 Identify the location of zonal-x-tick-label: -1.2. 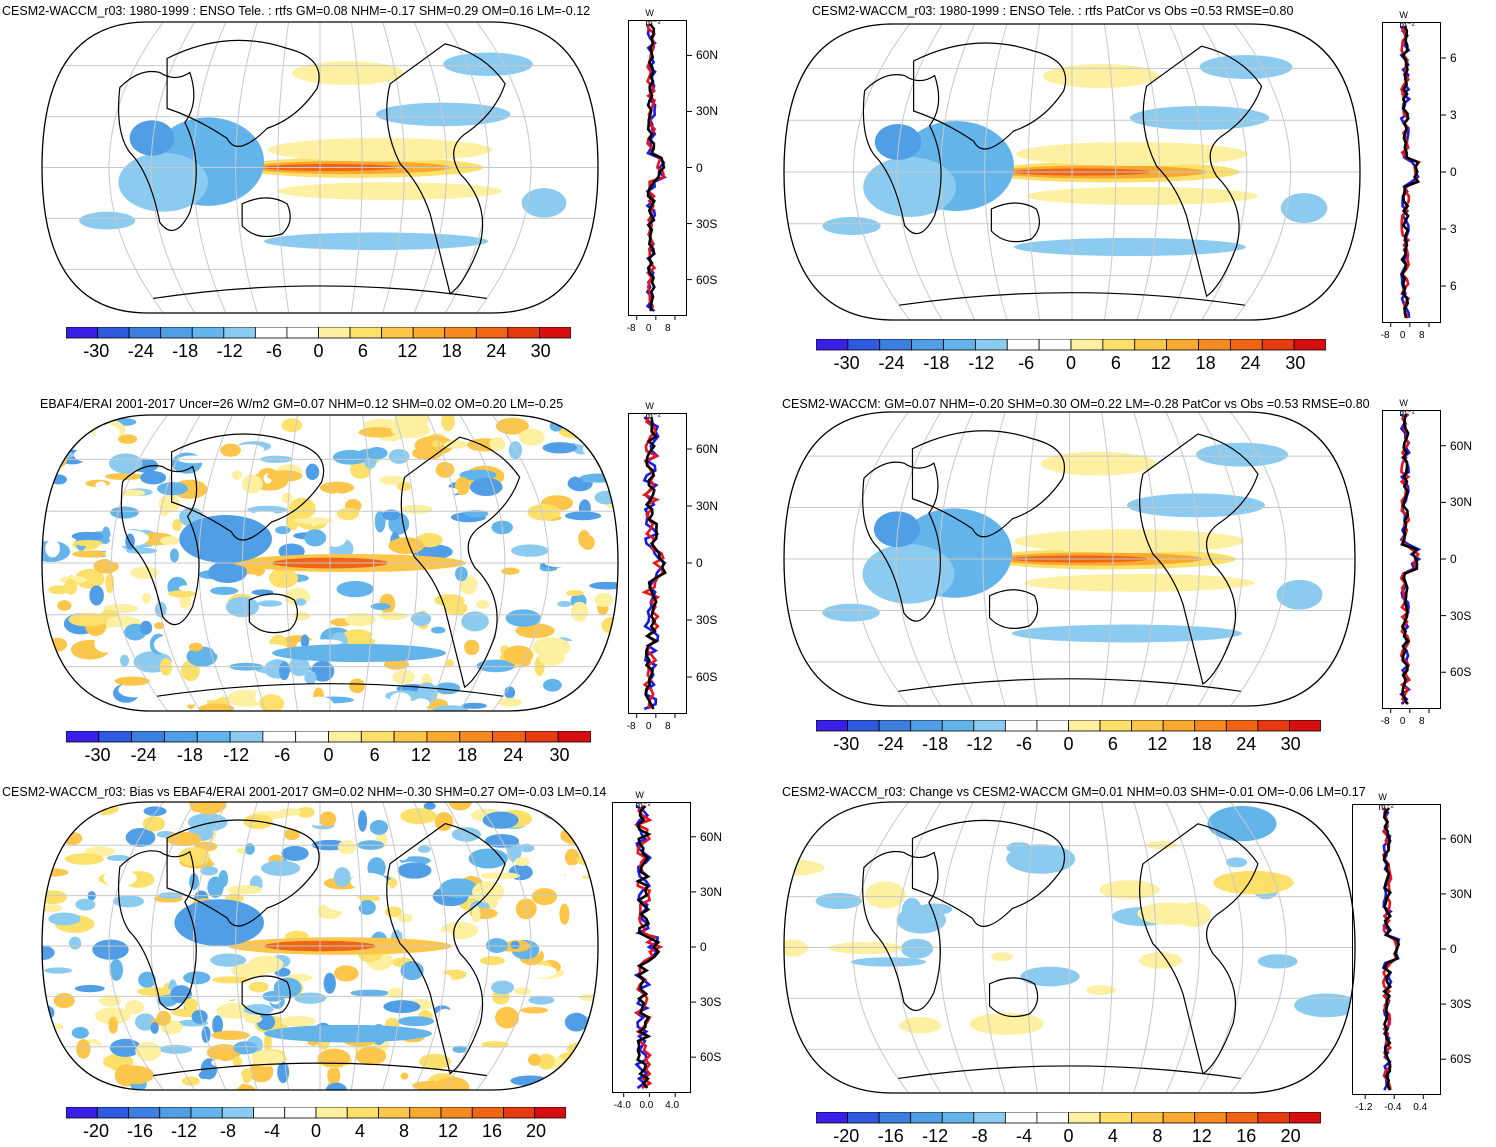
(1364, 1107).